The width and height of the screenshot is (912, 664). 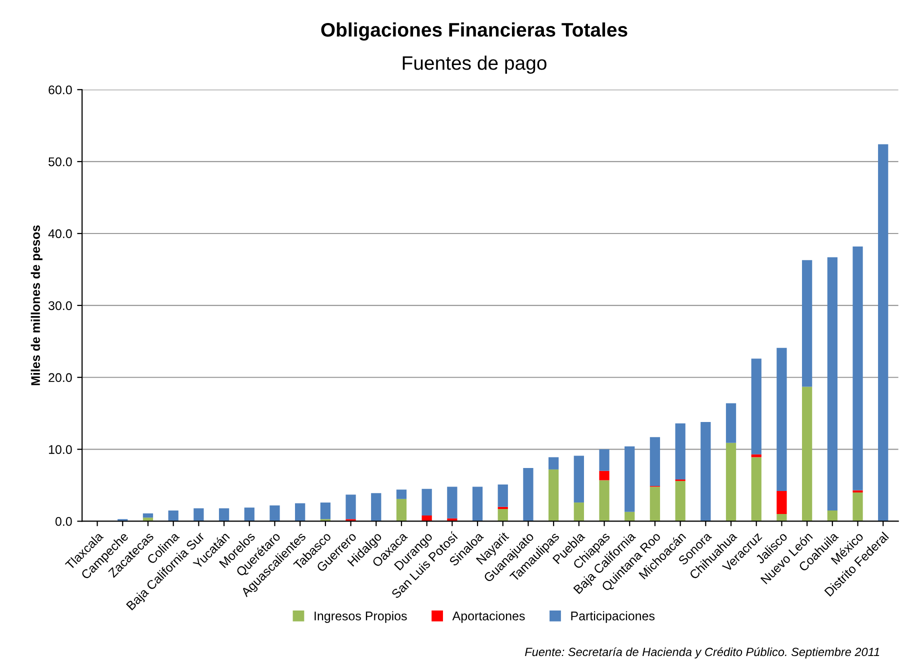 I want to click on y-tick-label: 20.0, so click(x=60, y=377).